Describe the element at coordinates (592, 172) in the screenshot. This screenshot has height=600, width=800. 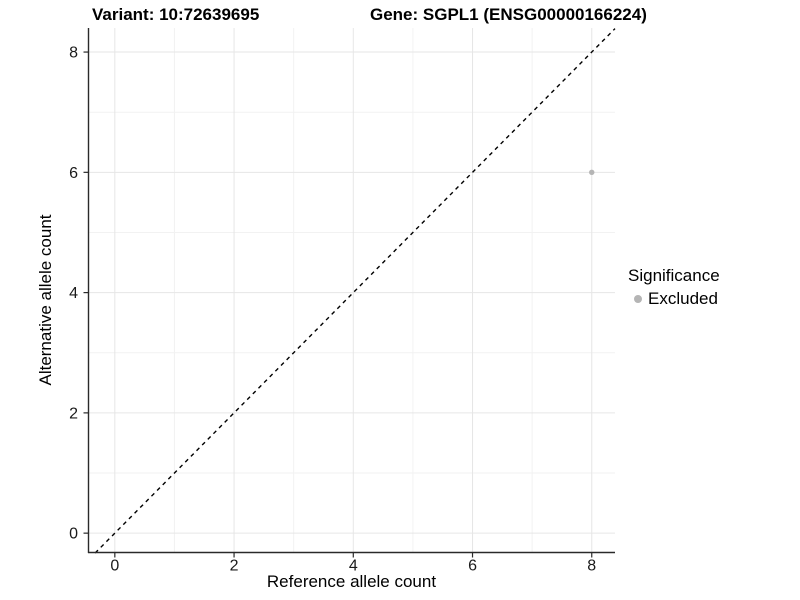
I see `data-point` at that location.